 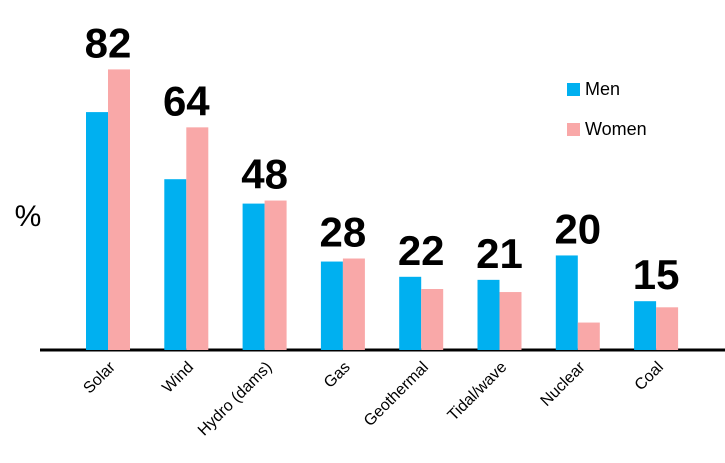 What do you see at coordinates (499, 253) in the screenshot?
I see `total-label: 21` at bounding box center [499, 253].